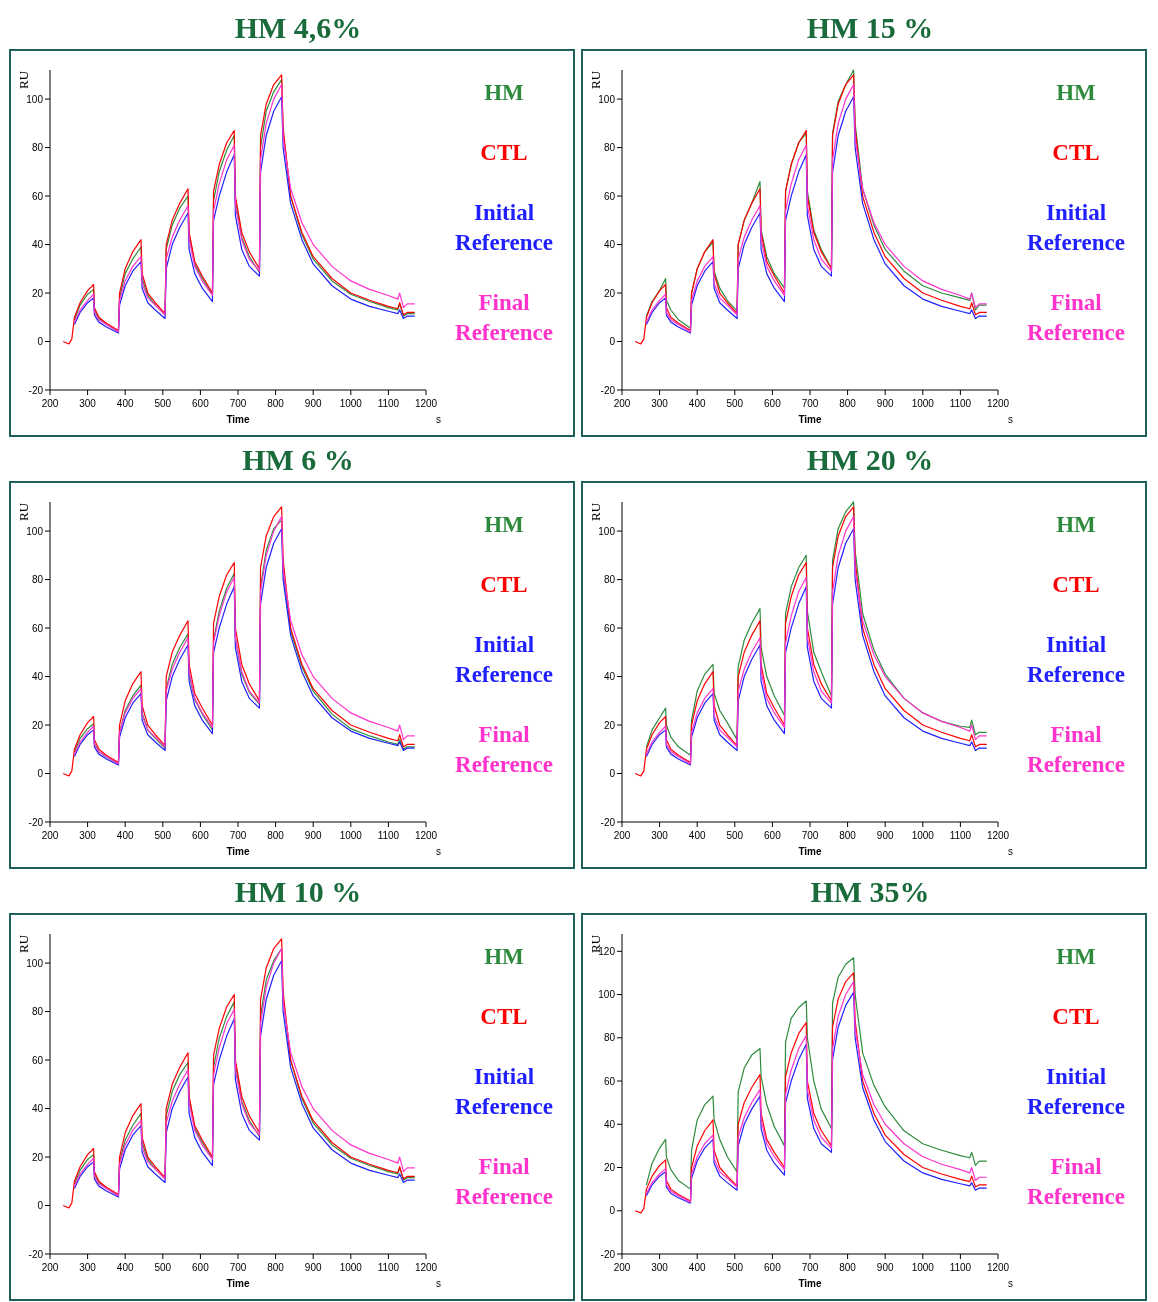  What do you see at coordinates (870, 459) in the screenshot?
I see `chart-title: HM 20 %` at bounding box center [870, 459].